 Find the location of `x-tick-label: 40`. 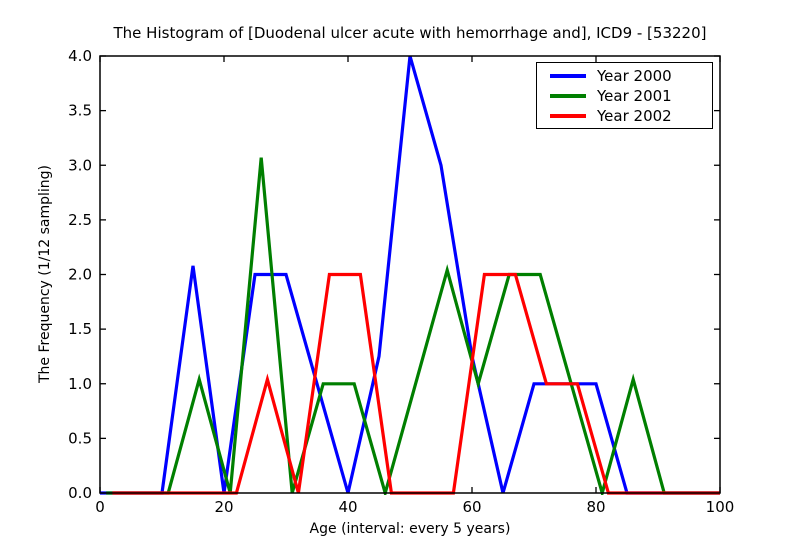

x-tick-label: 40 is located at coordinates (347, 507).